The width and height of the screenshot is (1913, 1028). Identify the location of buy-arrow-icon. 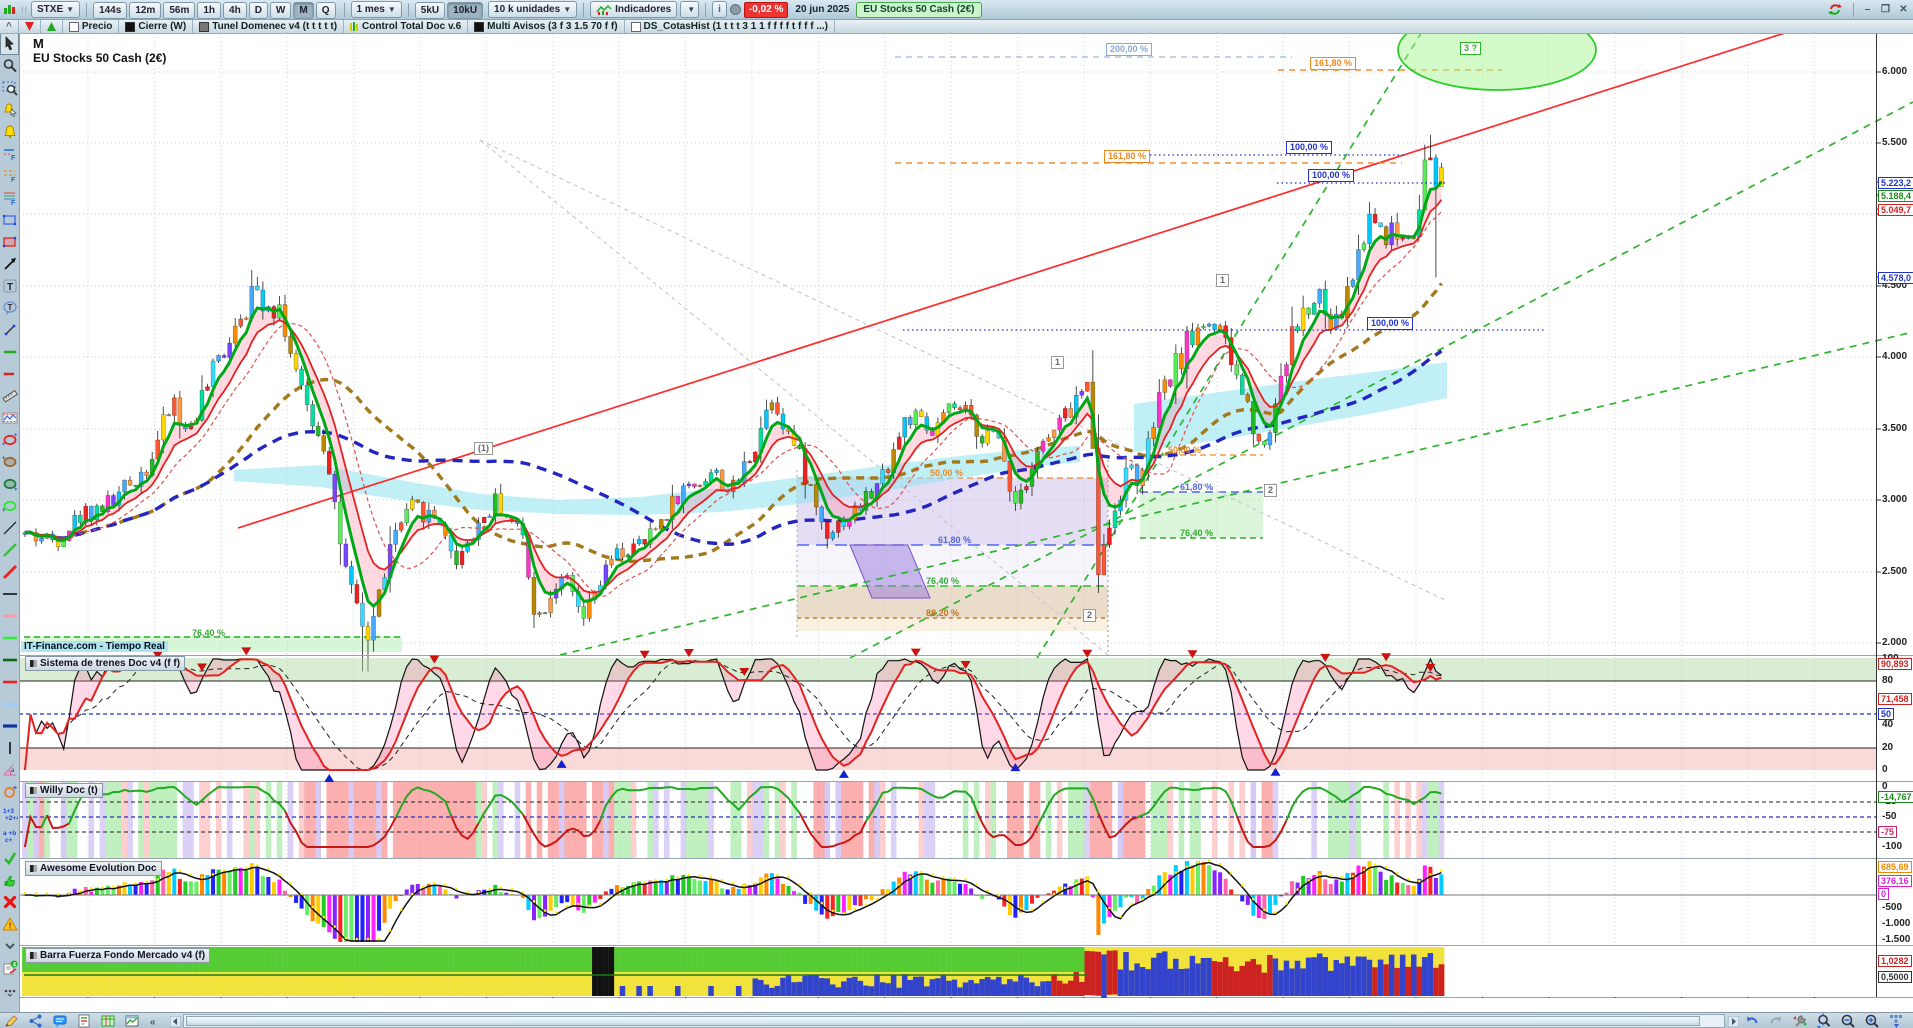
(52, 26).